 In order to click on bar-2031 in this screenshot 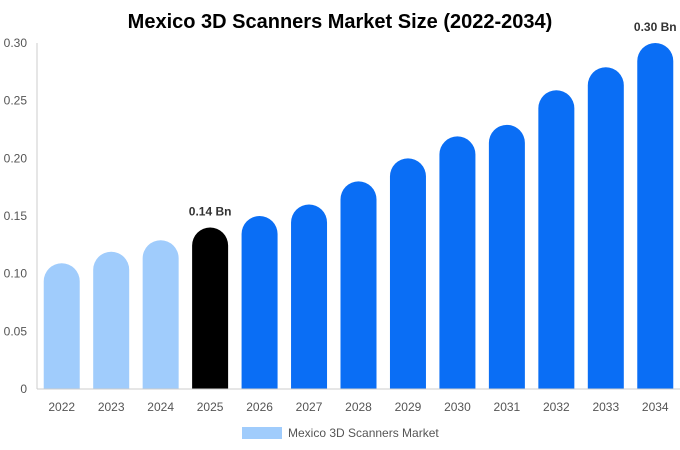, I will do `click(506, 256)`.